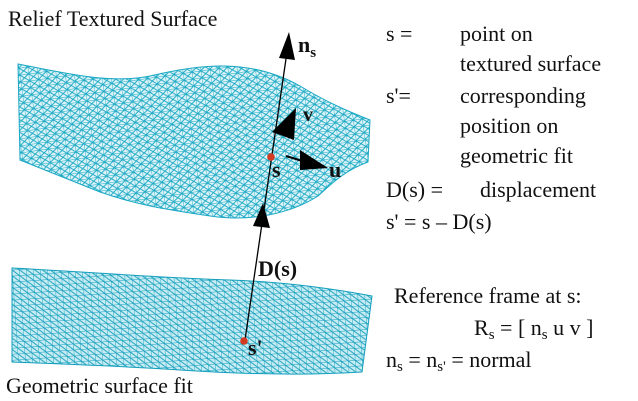  What do you see at coordinates (534, 329) in the screenshot?
I see `reference-frame-equation: Rs = [ ns u v ]` at bounding box center [534, 329].